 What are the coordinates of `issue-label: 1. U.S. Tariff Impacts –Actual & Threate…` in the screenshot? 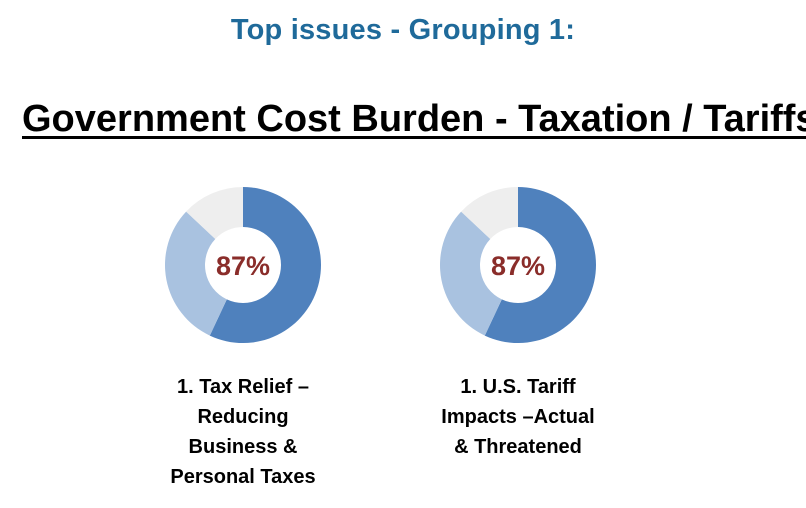 It's located at (518, 417).